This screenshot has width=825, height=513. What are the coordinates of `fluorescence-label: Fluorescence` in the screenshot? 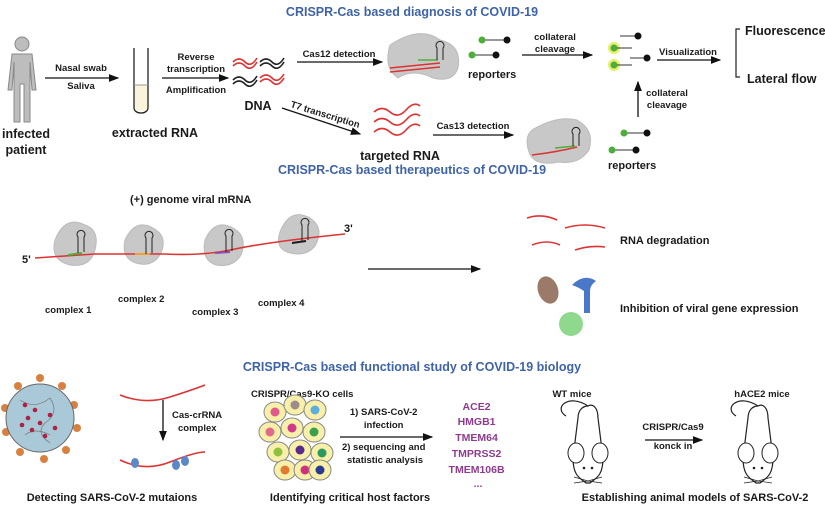 It's located at (785, 31).